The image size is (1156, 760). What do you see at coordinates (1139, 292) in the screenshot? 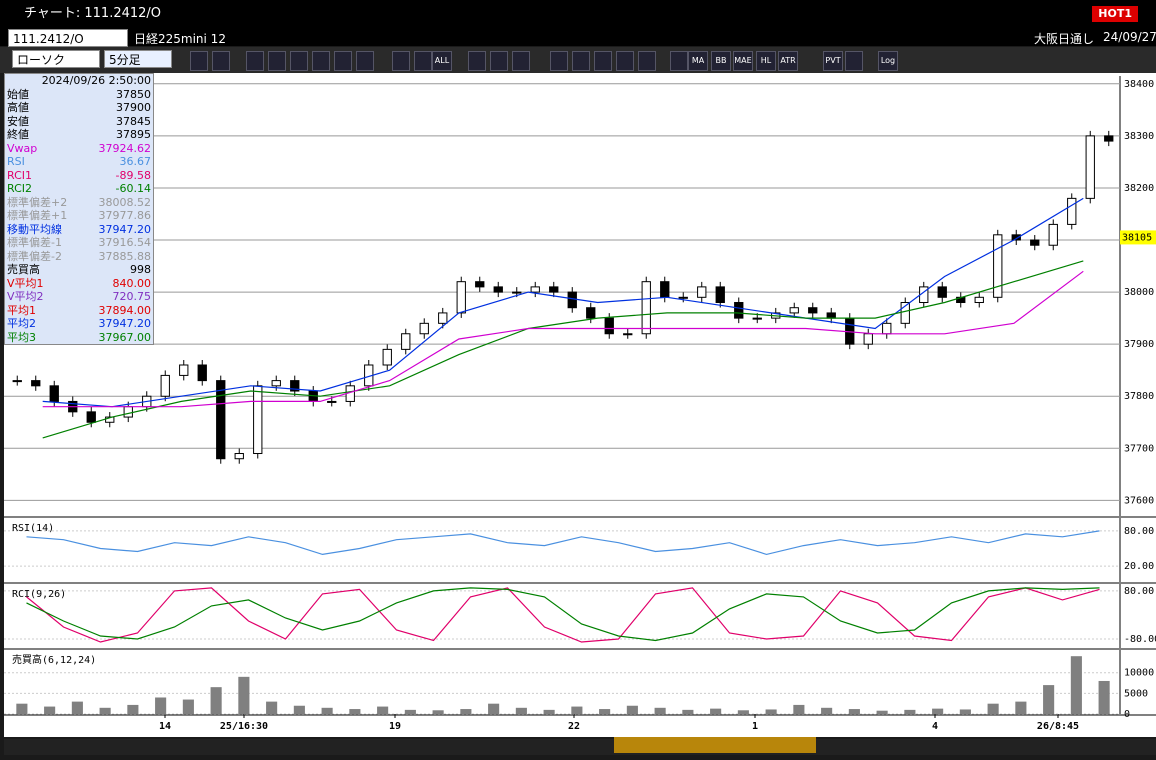
I see `y-tick-label: 38000` at bounding box center [1139, 292].